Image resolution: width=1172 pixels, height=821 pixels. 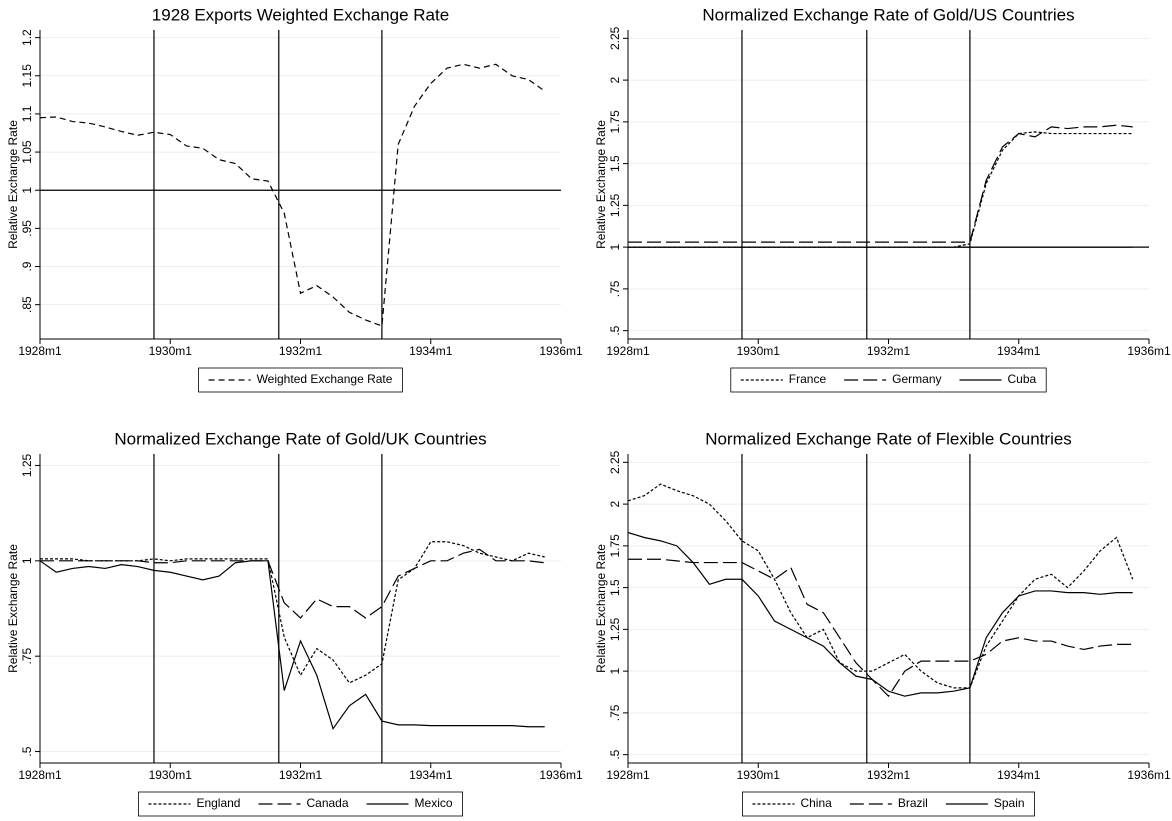 What do you see at coordinates (1022, 379) in the screenshot?
I see `legend-label: Cuba` at bounding box center [1022, 379].